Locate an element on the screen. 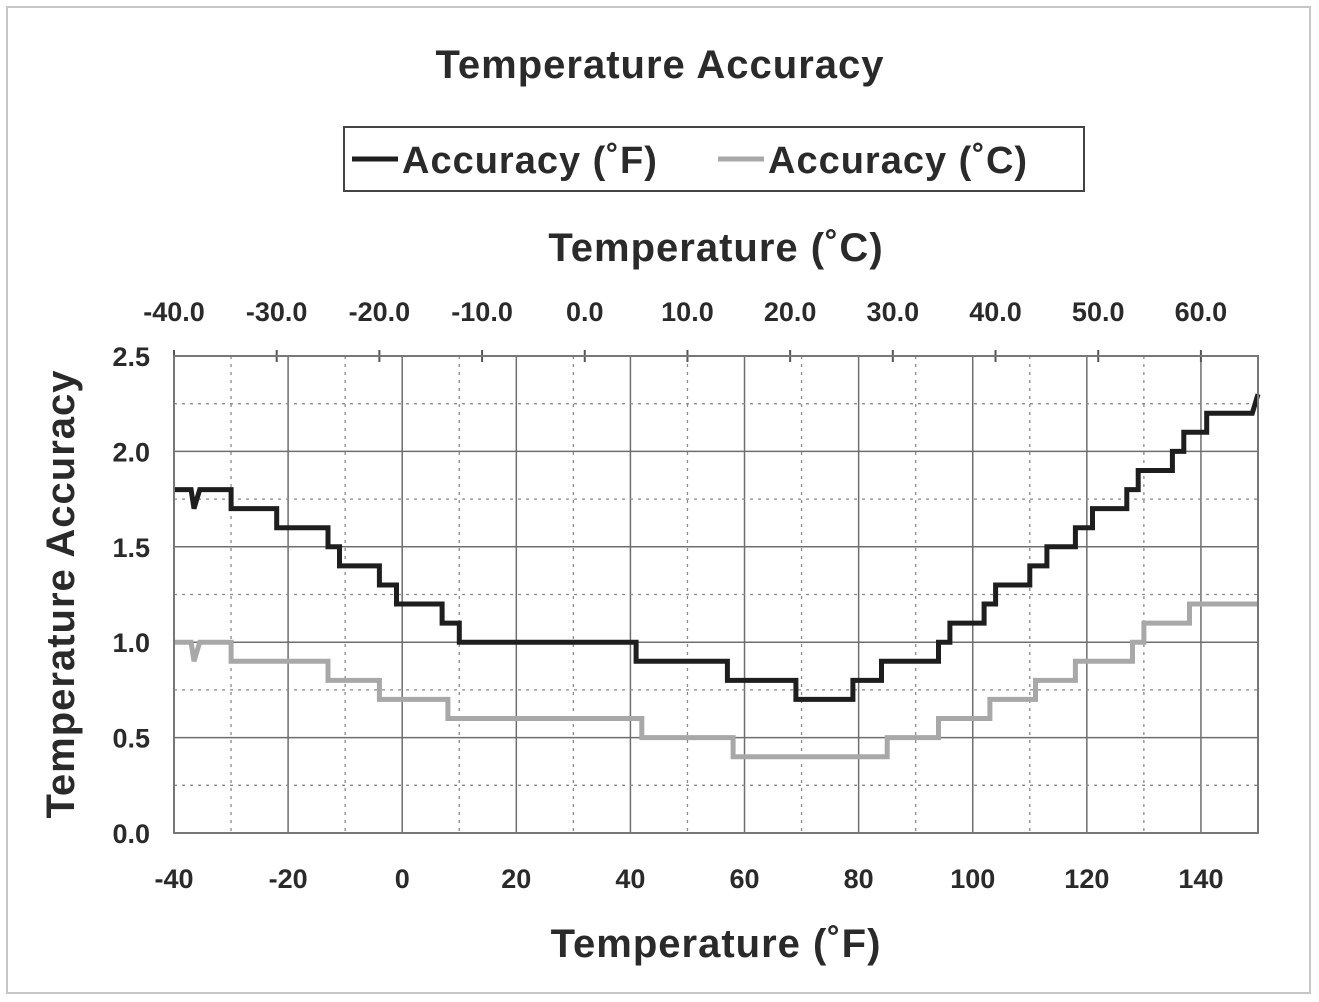 This screenshot has height=1002, width=1319. x-tick-label: 60 is located at coordinates (745, 879).